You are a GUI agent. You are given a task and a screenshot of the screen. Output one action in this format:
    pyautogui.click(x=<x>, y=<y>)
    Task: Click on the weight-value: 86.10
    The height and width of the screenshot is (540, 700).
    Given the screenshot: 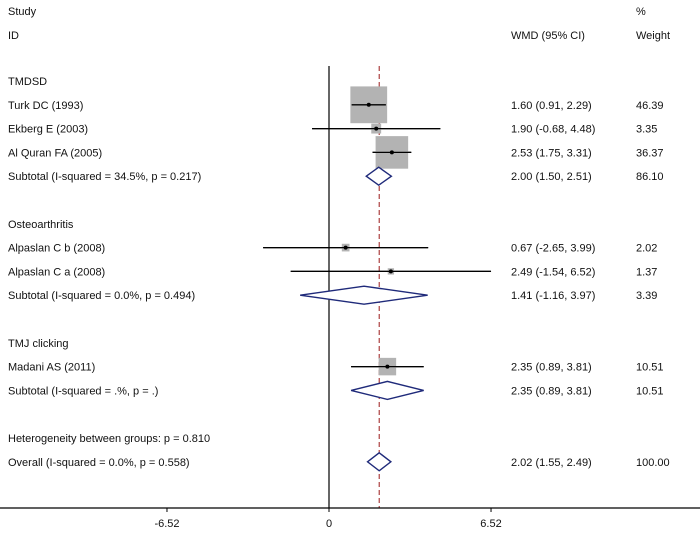 What is the action you would take?
    pyautogui.click(x=650, y=177)
    